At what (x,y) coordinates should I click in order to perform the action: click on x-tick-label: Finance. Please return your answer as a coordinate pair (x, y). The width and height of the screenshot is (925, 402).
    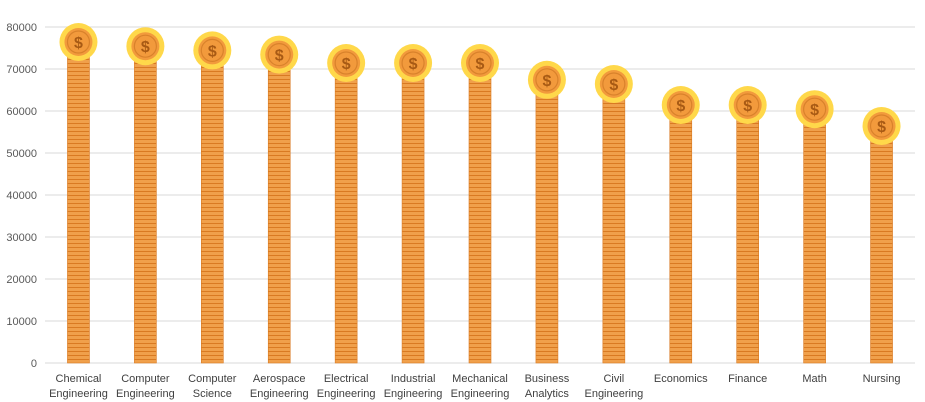
    Looking at the image, I should click on (747, 379).